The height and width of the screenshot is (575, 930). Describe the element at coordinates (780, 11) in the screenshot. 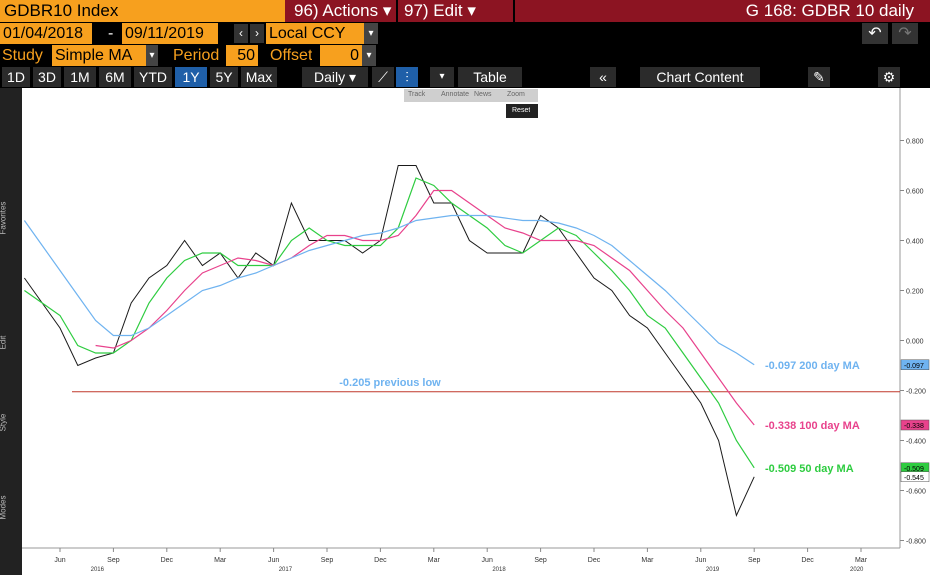

I see `chart-name: G 168: GDBR 10 daily` at that location.